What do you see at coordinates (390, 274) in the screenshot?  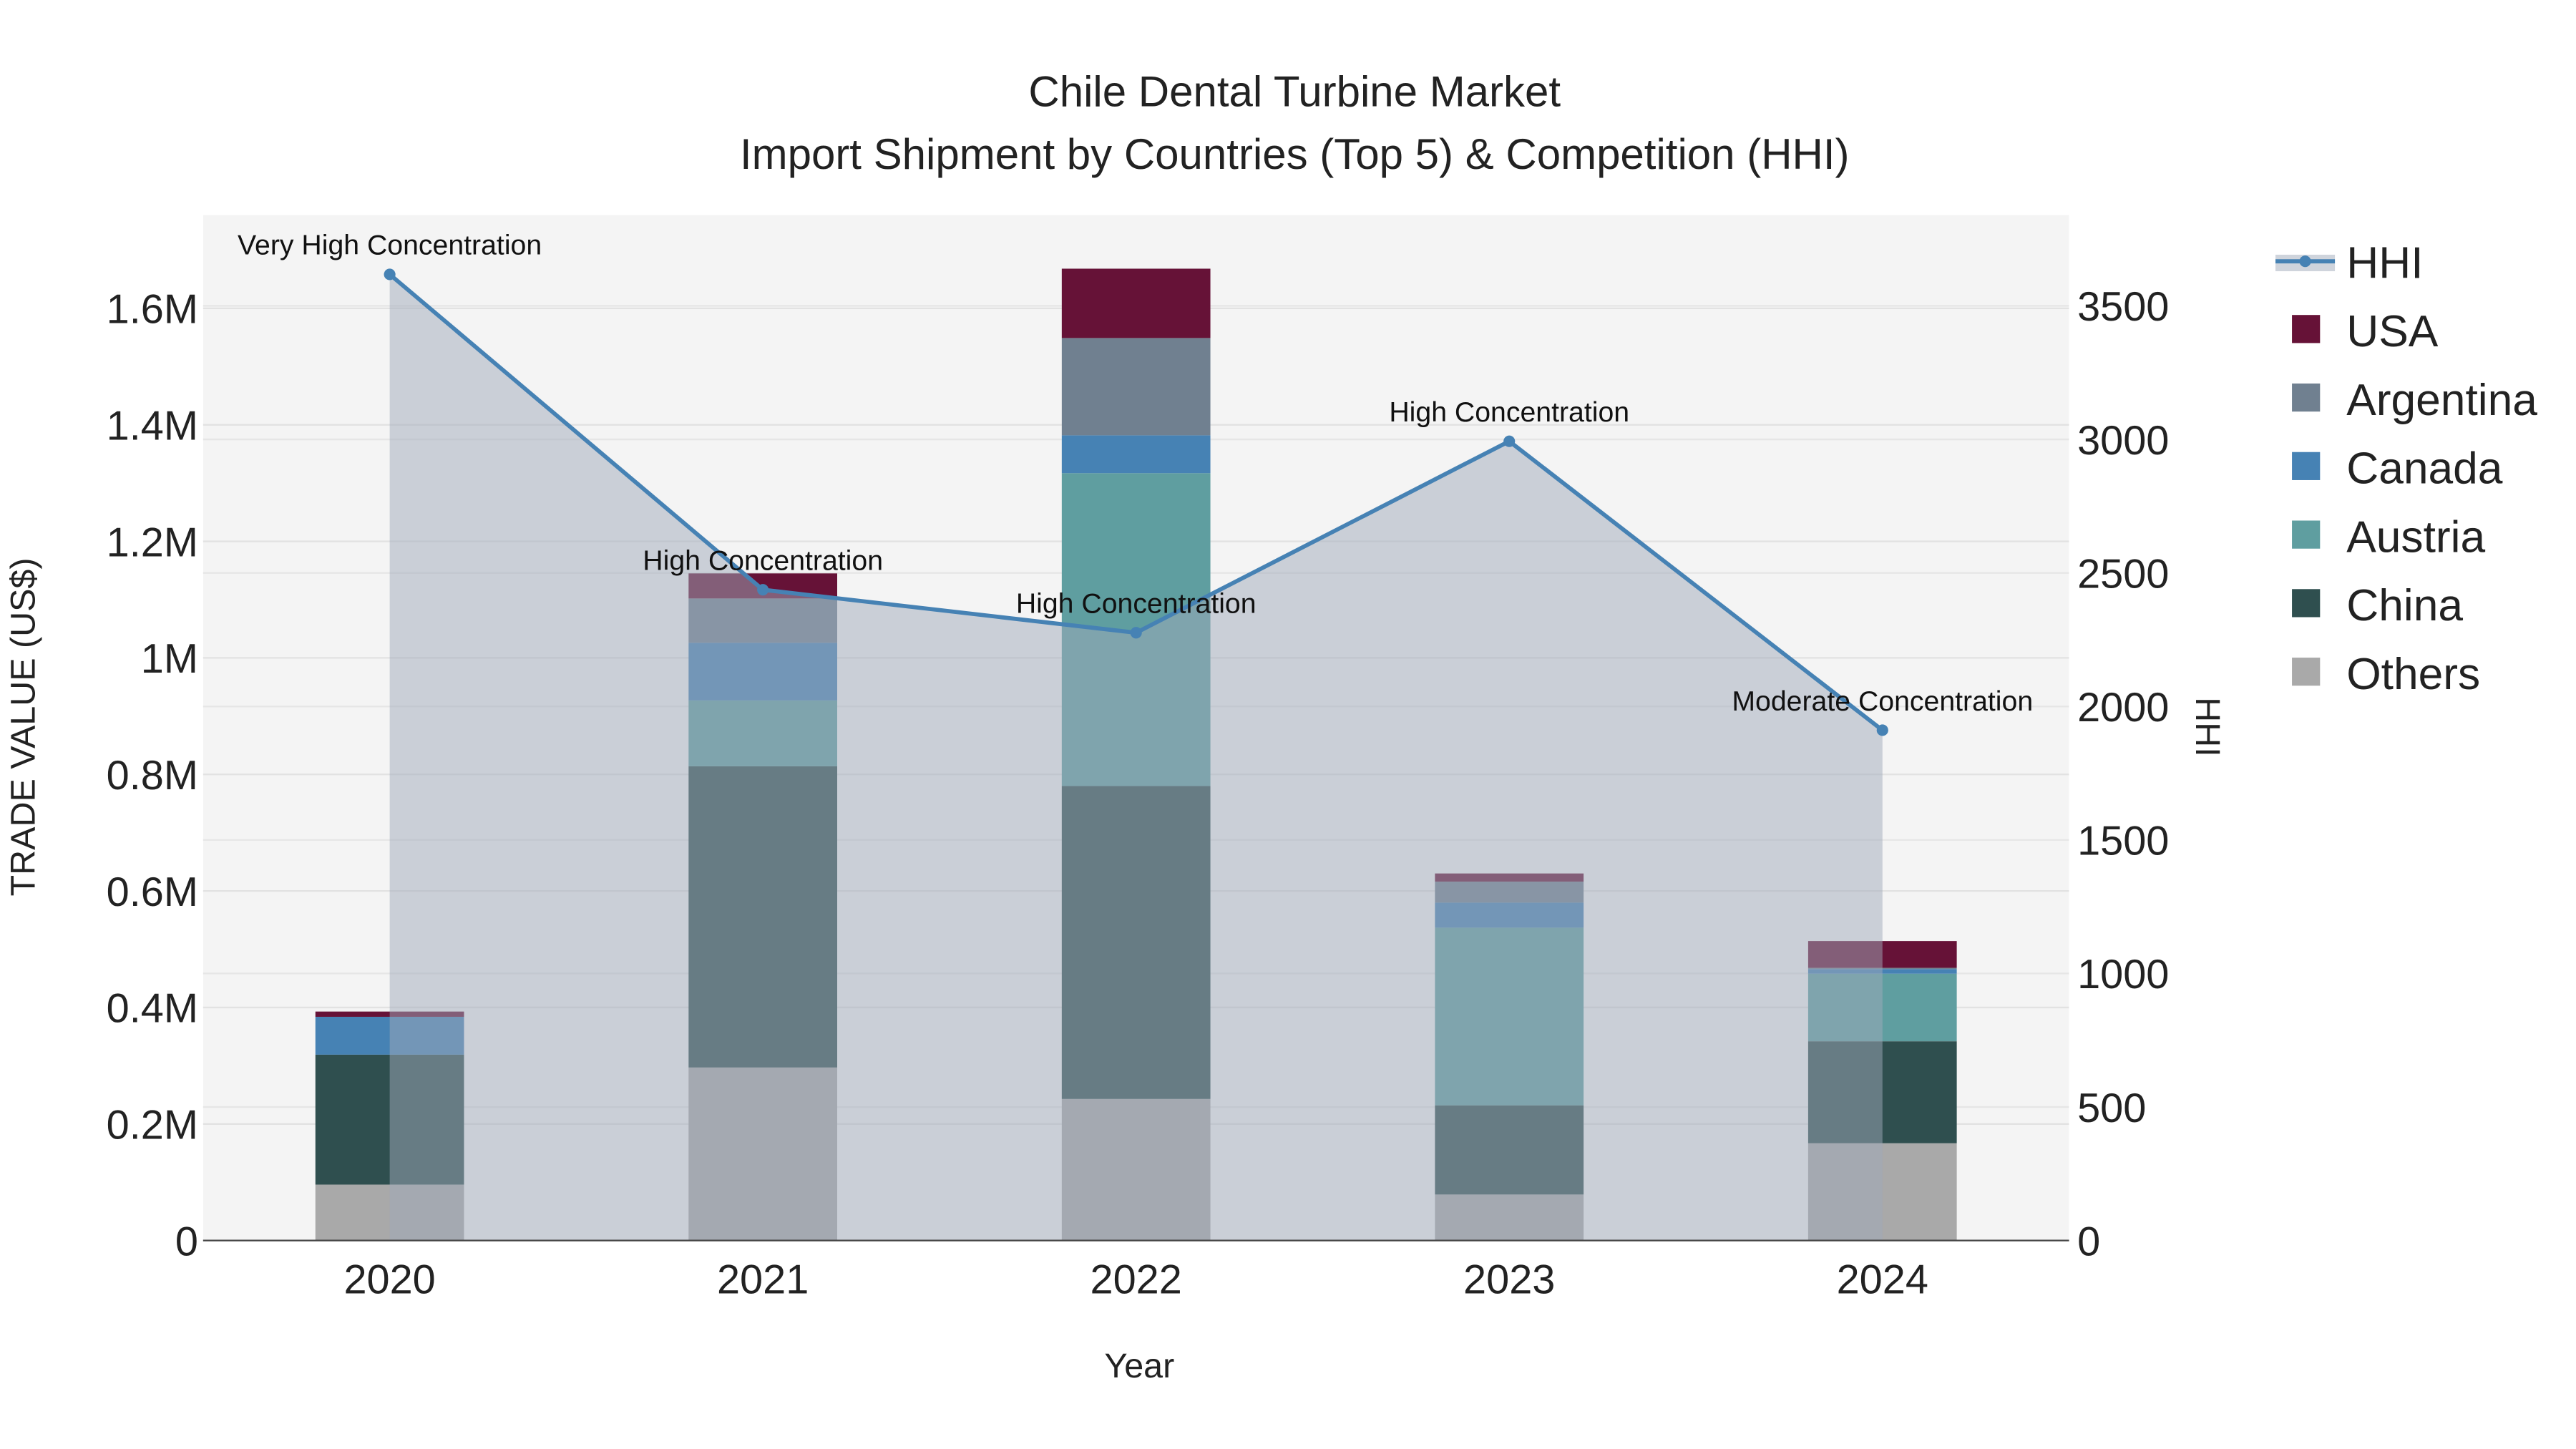 I see `hhi-point-2020` at bounding box center [390, 274].